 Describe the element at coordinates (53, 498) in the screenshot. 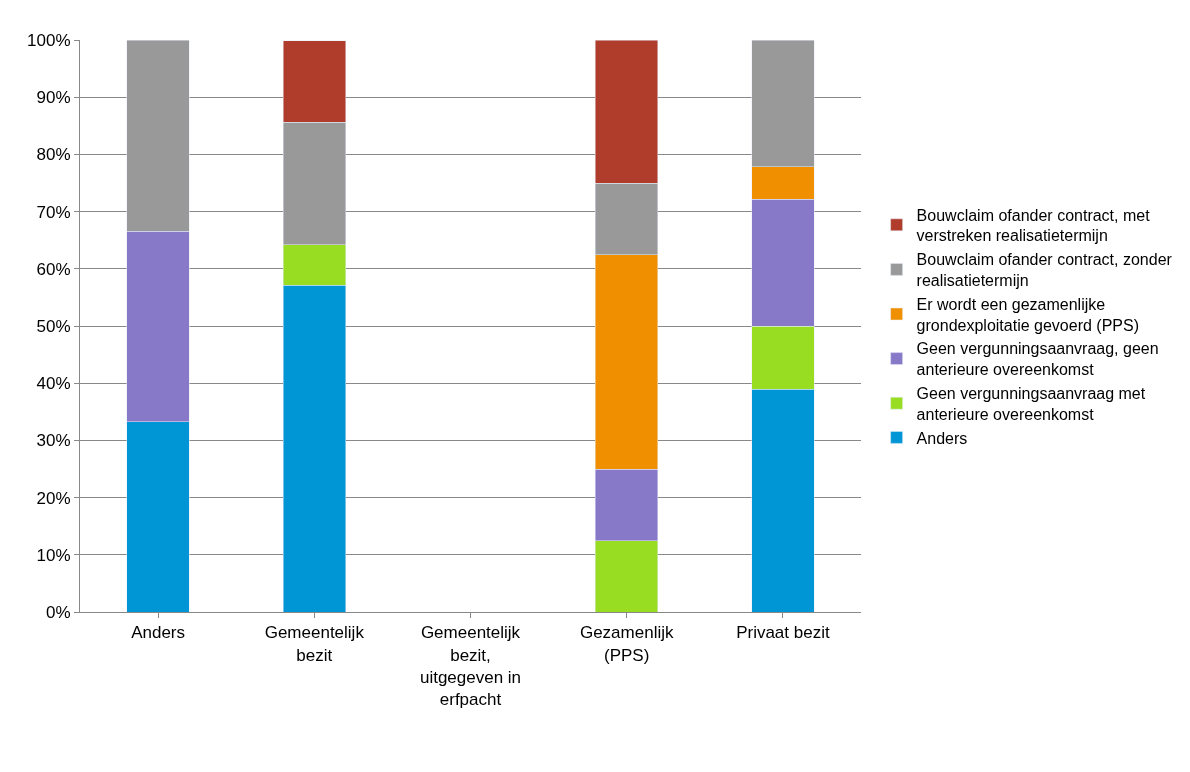

I see `y-tick-label: 20%` at that location.